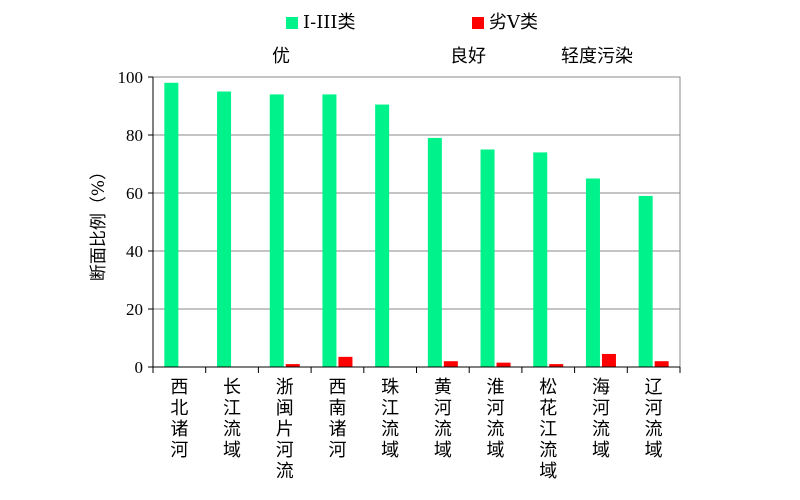 This screenshot has height=500, width=800. What do you see at coordinates (285, 429) in the screenshot?
I see `x-category-label: 浙闽片河流` at bounding box center [285, 429].